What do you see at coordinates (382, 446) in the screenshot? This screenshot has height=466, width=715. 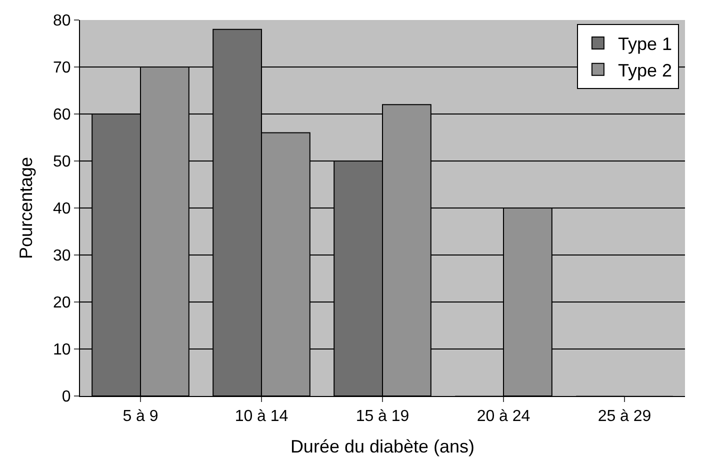 I see `x-axis-title: Durée du diabète (ans)` at bounding box center [382, 446].